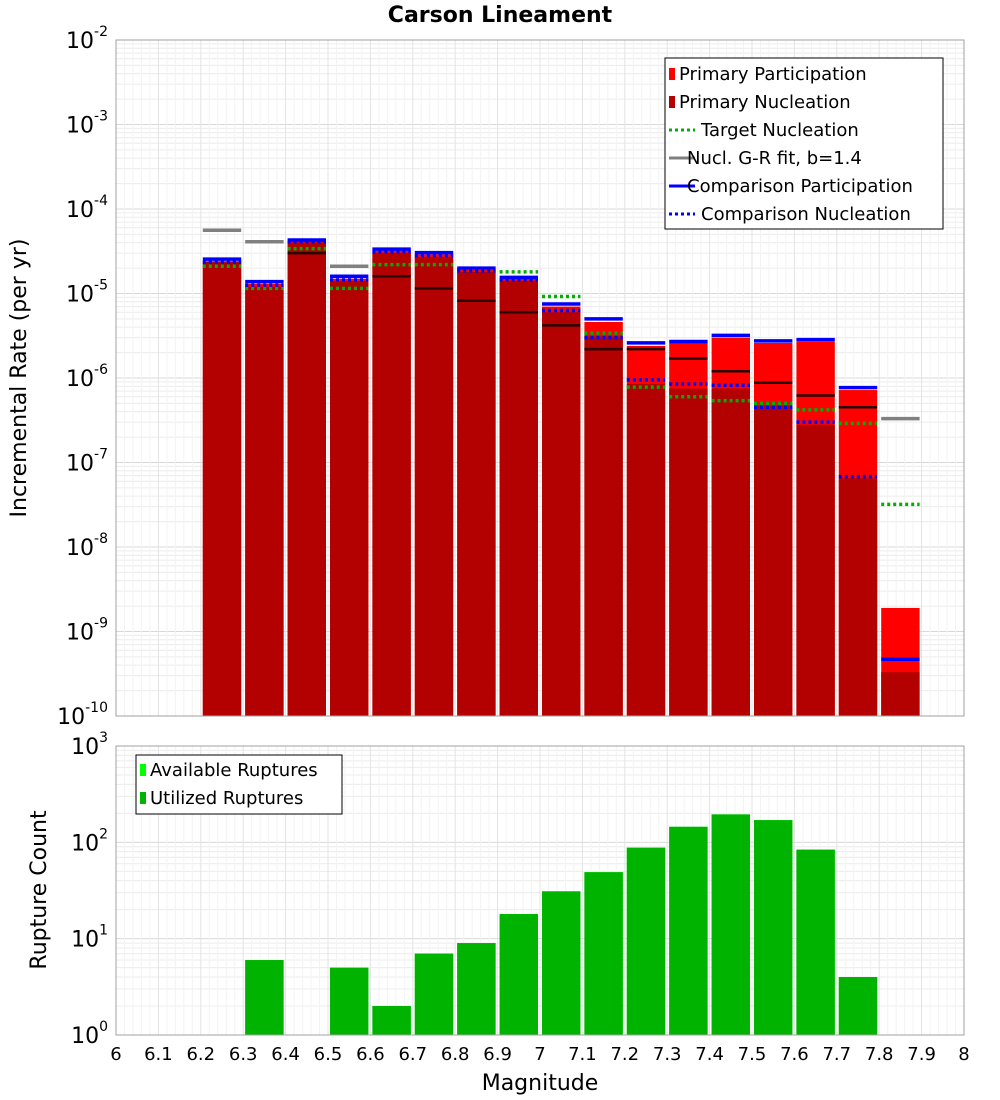  What do you see at coordinates (200, 1054) in the screenshot?
I see `x-tick-label: 6.2` at bounding box center [200, 1054].